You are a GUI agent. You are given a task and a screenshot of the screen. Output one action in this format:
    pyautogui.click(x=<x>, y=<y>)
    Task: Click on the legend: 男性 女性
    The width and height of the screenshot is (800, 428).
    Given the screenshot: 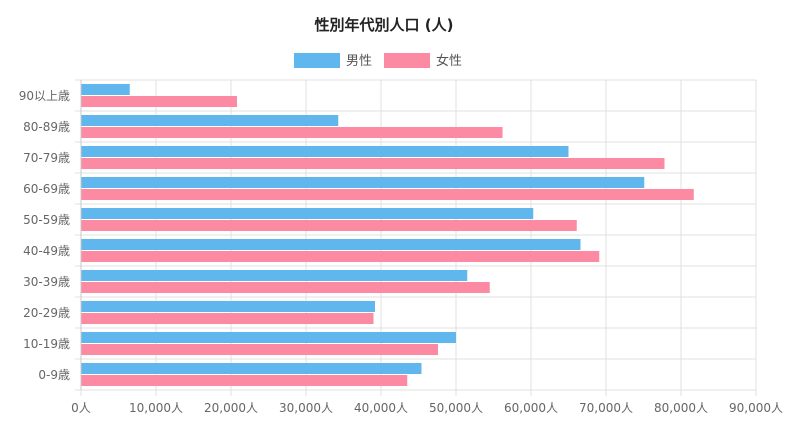 What is the action you would take?
    pyautogui.click(x=378, y=61)
    